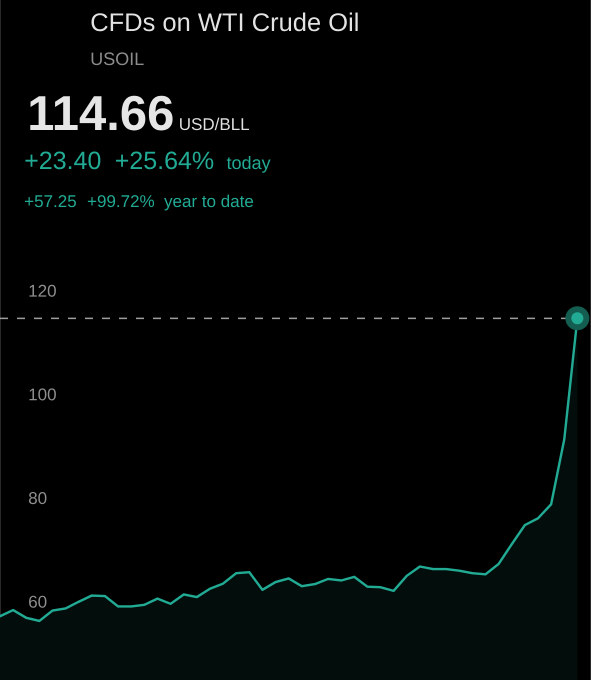 The width and height of the screenshot is (591, 680). Describe the element at coordinates (101, 113) in the screenshot. I see `annotation: 114.66` at that location.